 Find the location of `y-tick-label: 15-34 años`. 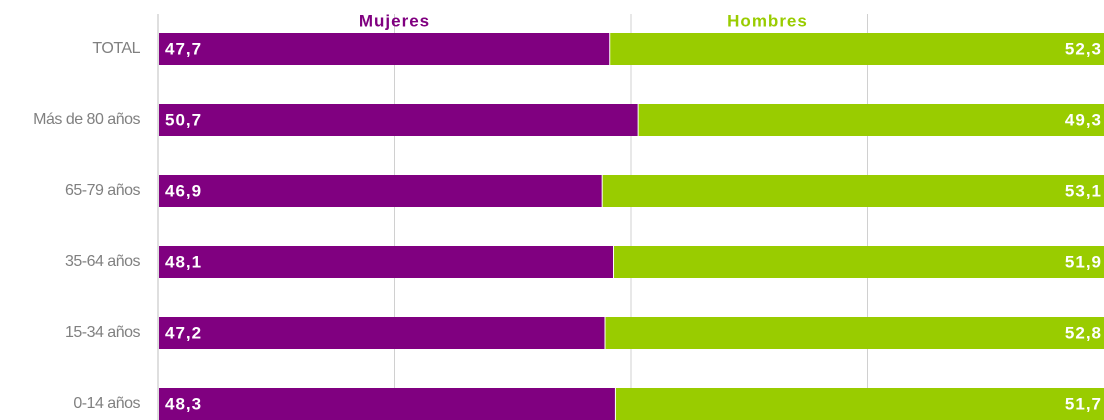

y-tick-label: 15-34 años is located at coordinates (103, 332).